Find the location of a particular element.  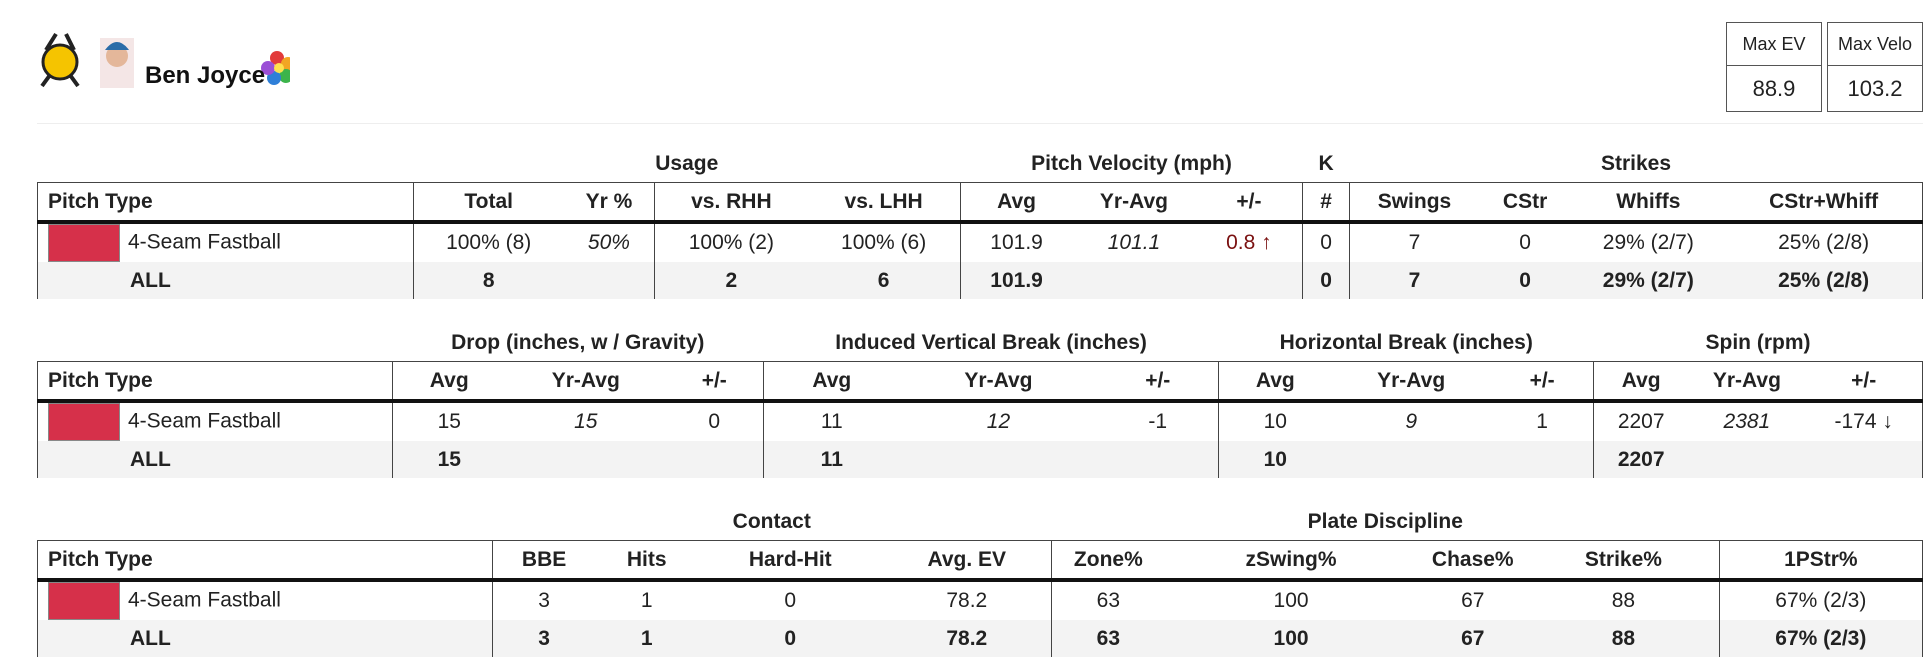

cell-text: 4-Seam Fastball is located at coordinates (204, 421).